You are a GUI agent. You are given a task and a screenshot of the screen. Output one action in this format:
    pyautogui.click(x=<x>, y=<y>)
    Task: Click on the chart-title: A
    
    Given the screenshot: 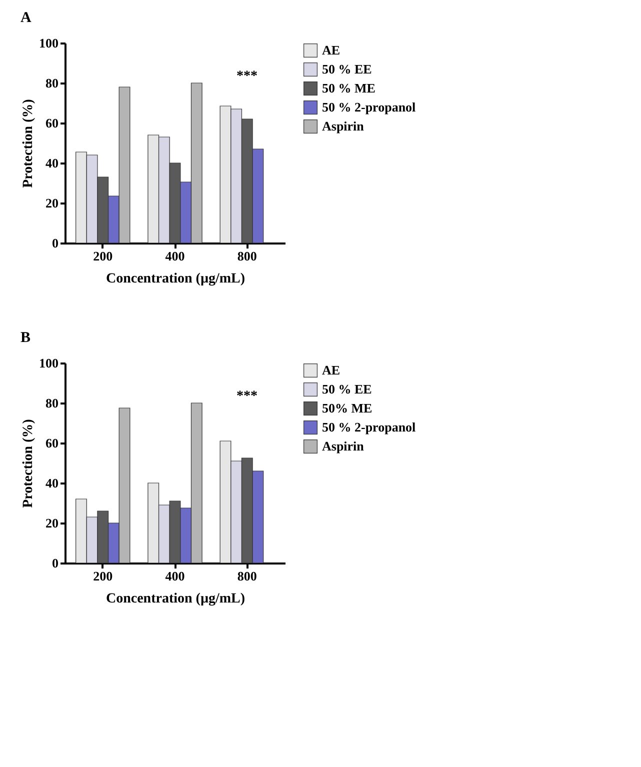 What is the action you would take?
    pyautogui.click(x=26, y=18)
    